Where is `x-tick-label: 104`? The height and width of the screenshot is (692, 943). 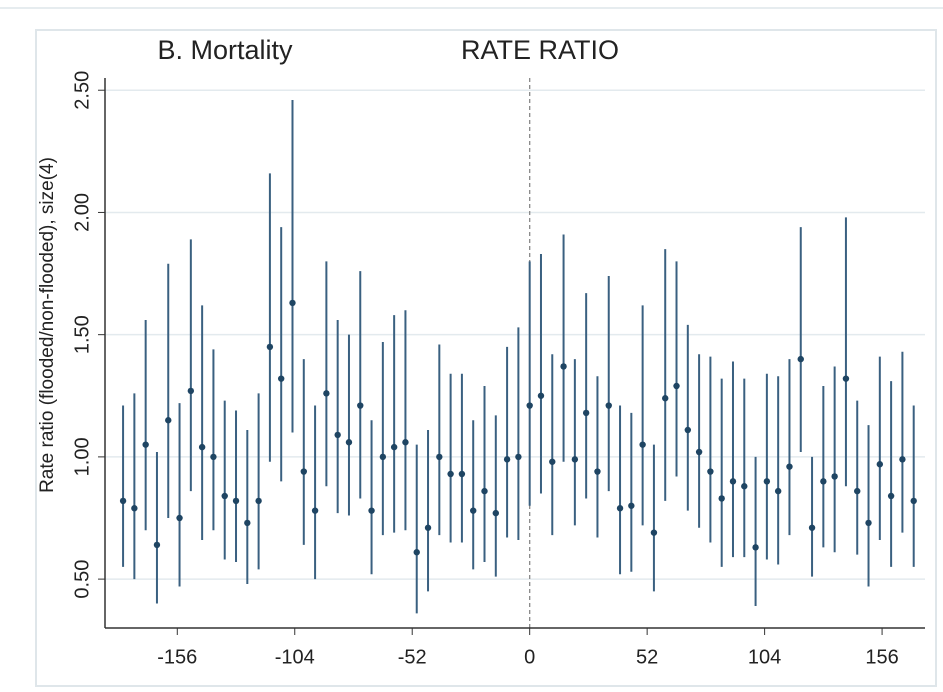
x-tick-label: 104 is located at coordinates (764, 657).